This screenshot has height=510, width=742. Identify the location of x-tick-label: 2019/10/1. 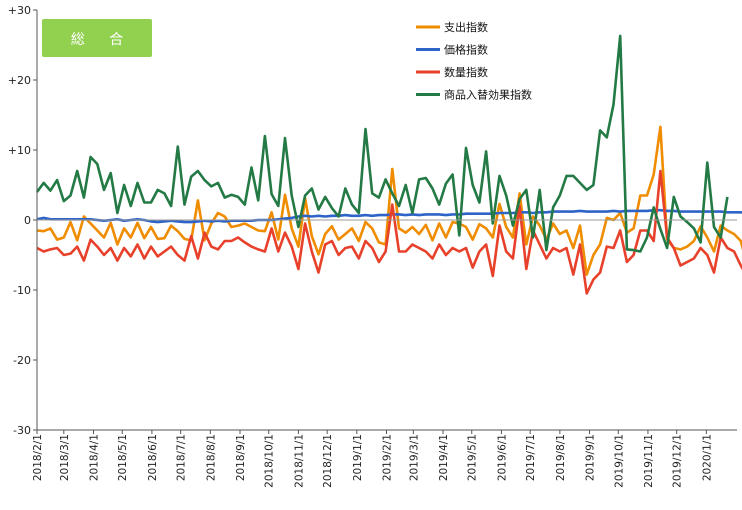
(619, 461).